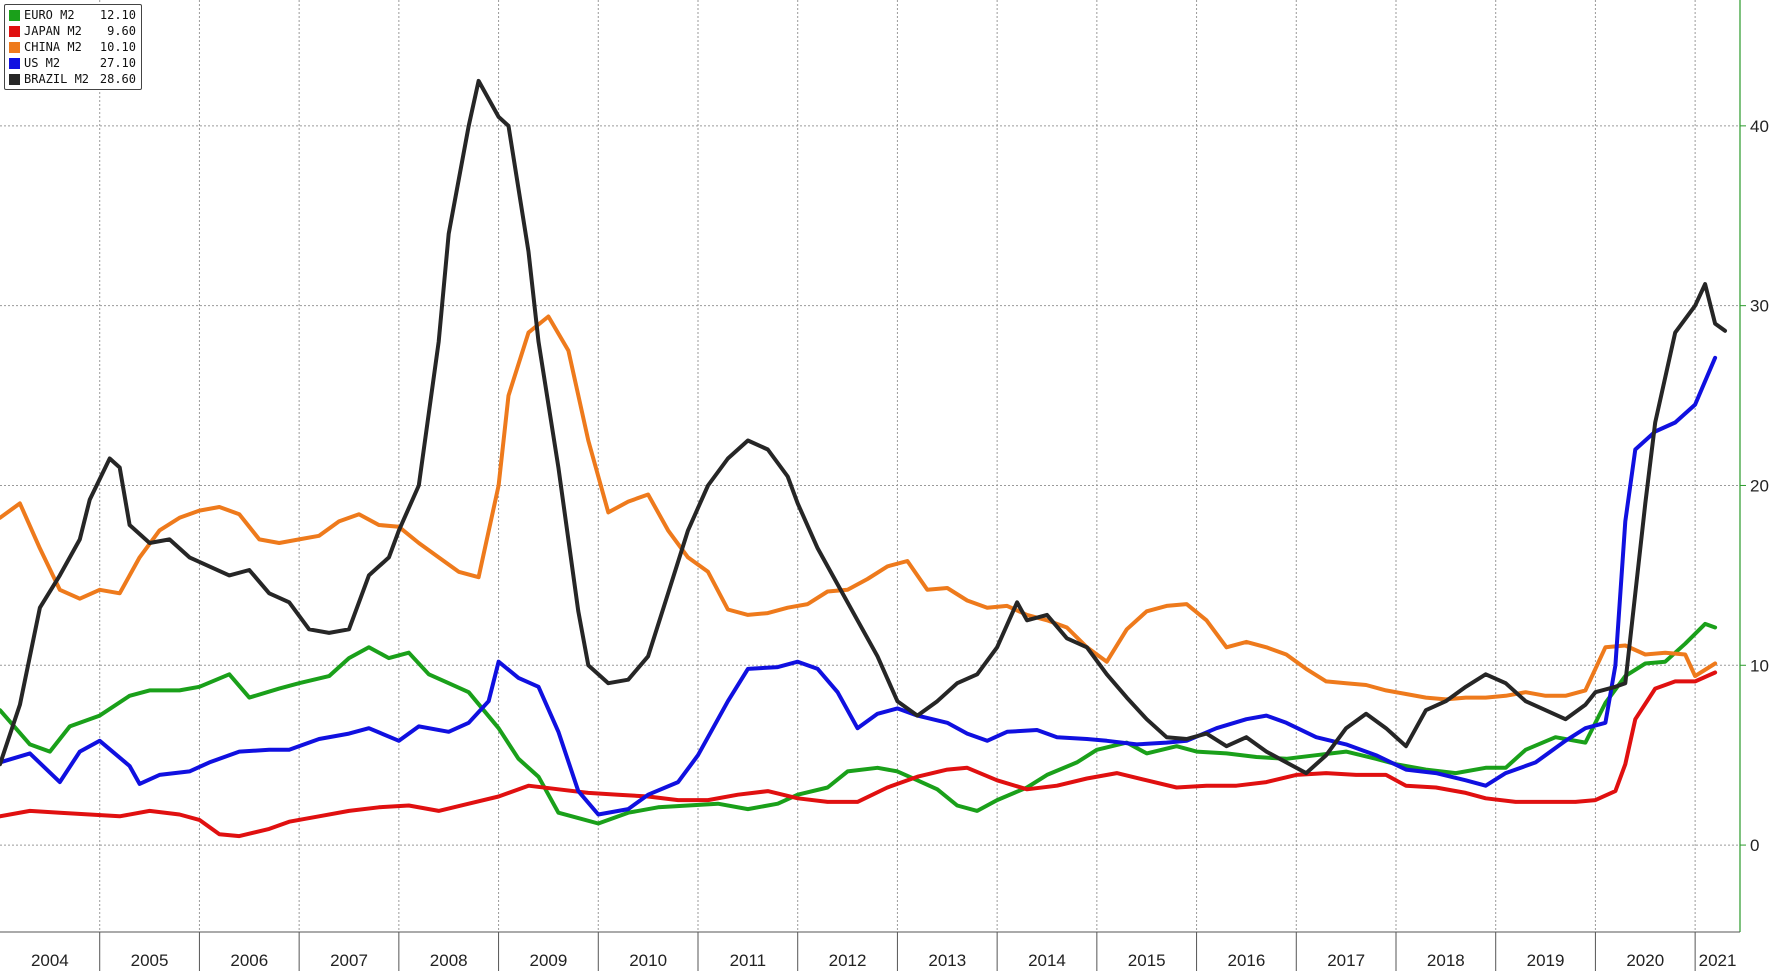 The image size is (1784, 971). I want to click on legend-value-us: 27.10, so click(117, 63).